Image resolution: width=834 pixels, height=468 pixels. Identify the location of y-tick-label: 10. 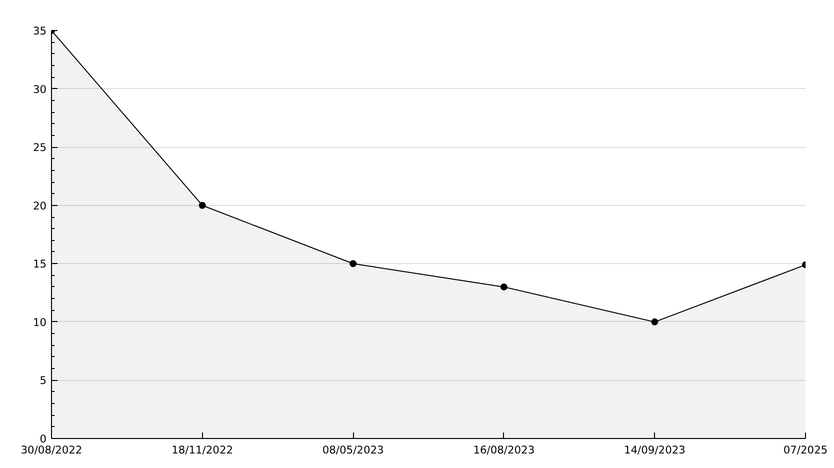
(39, 322).